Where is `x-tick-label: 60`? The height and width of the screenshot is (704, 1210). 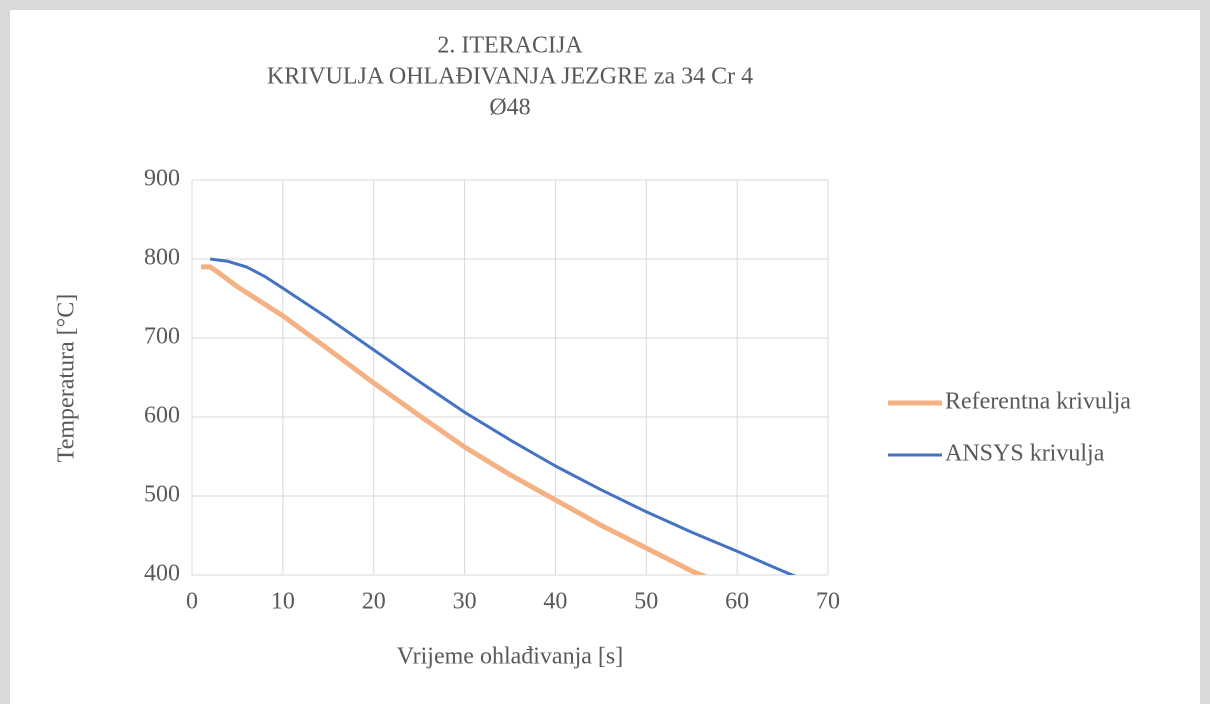
x-tick-label: 60 is located at coordinates (737, 602).